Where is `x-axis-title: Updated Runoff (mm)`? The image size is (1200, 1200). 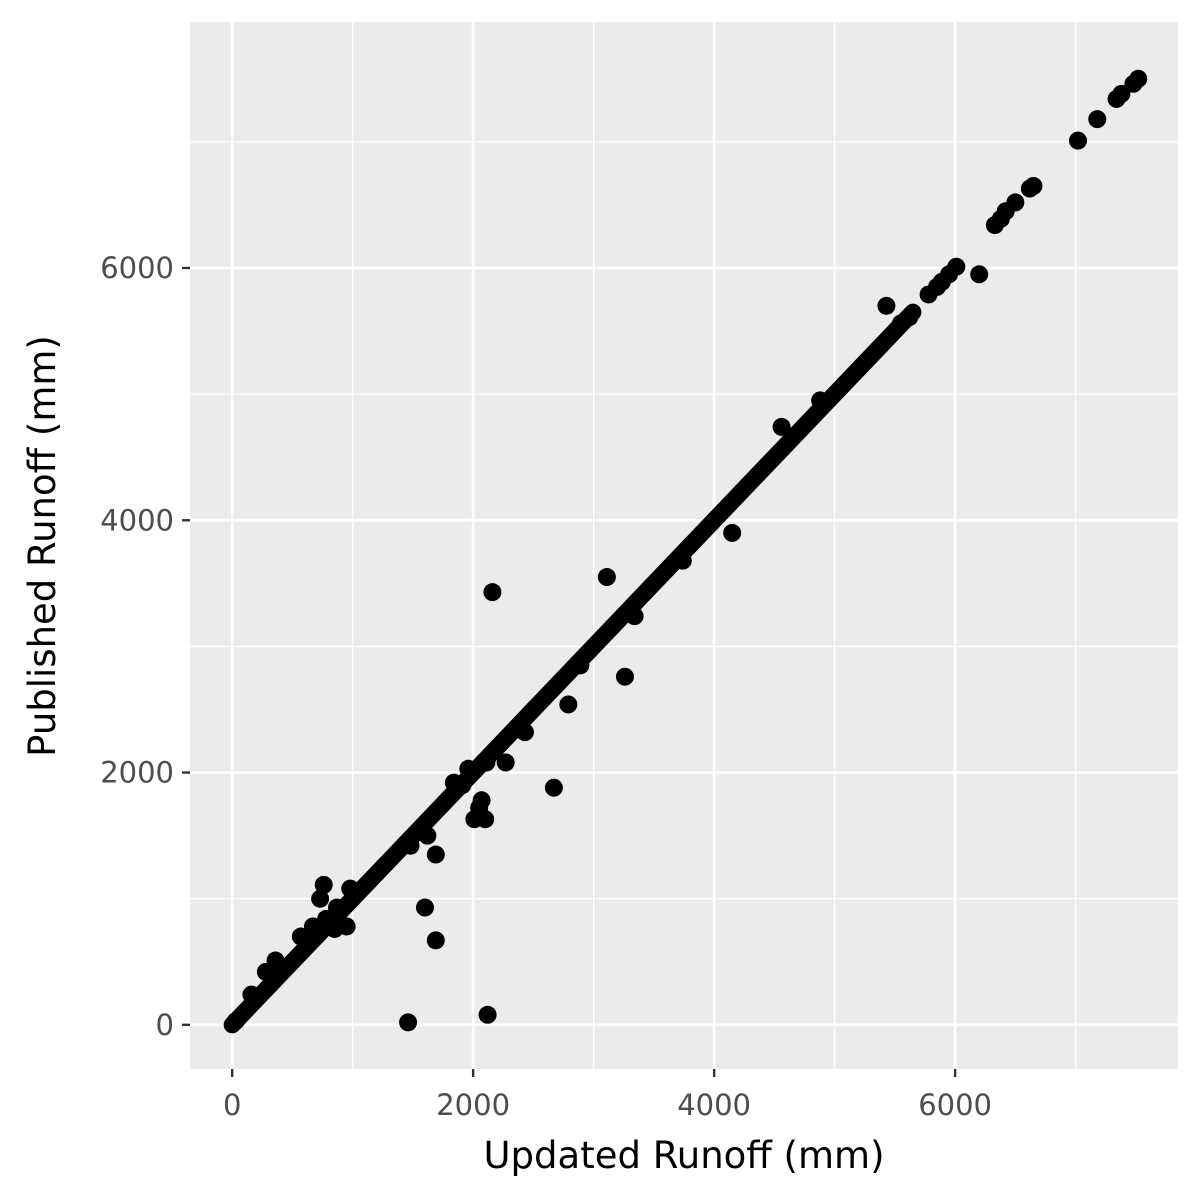
x-axis-title: Updated Runoff (mm) is located at coordinates (683, 1155).